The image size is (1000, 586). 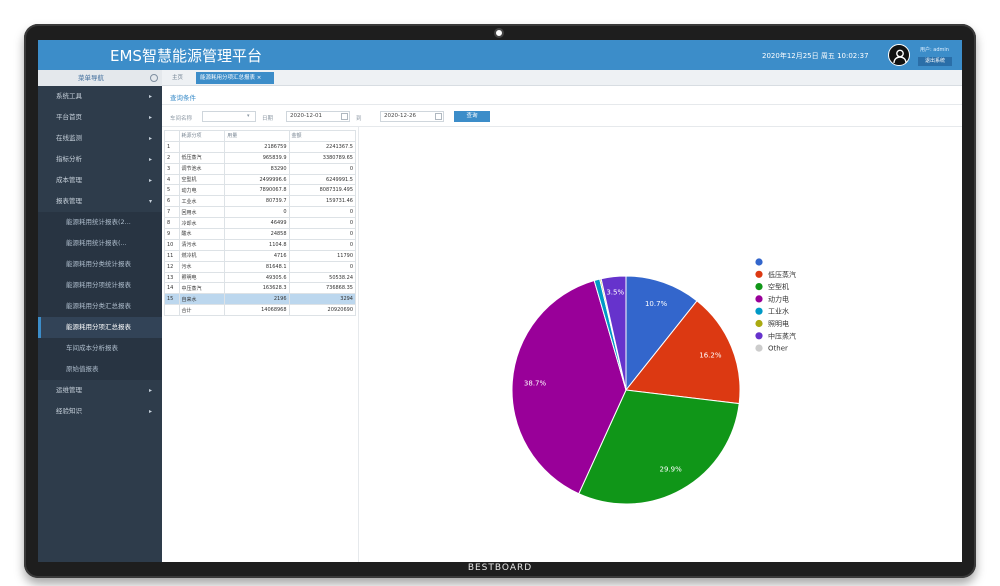 I want to click on user-icon, so click(x=900, y=56).